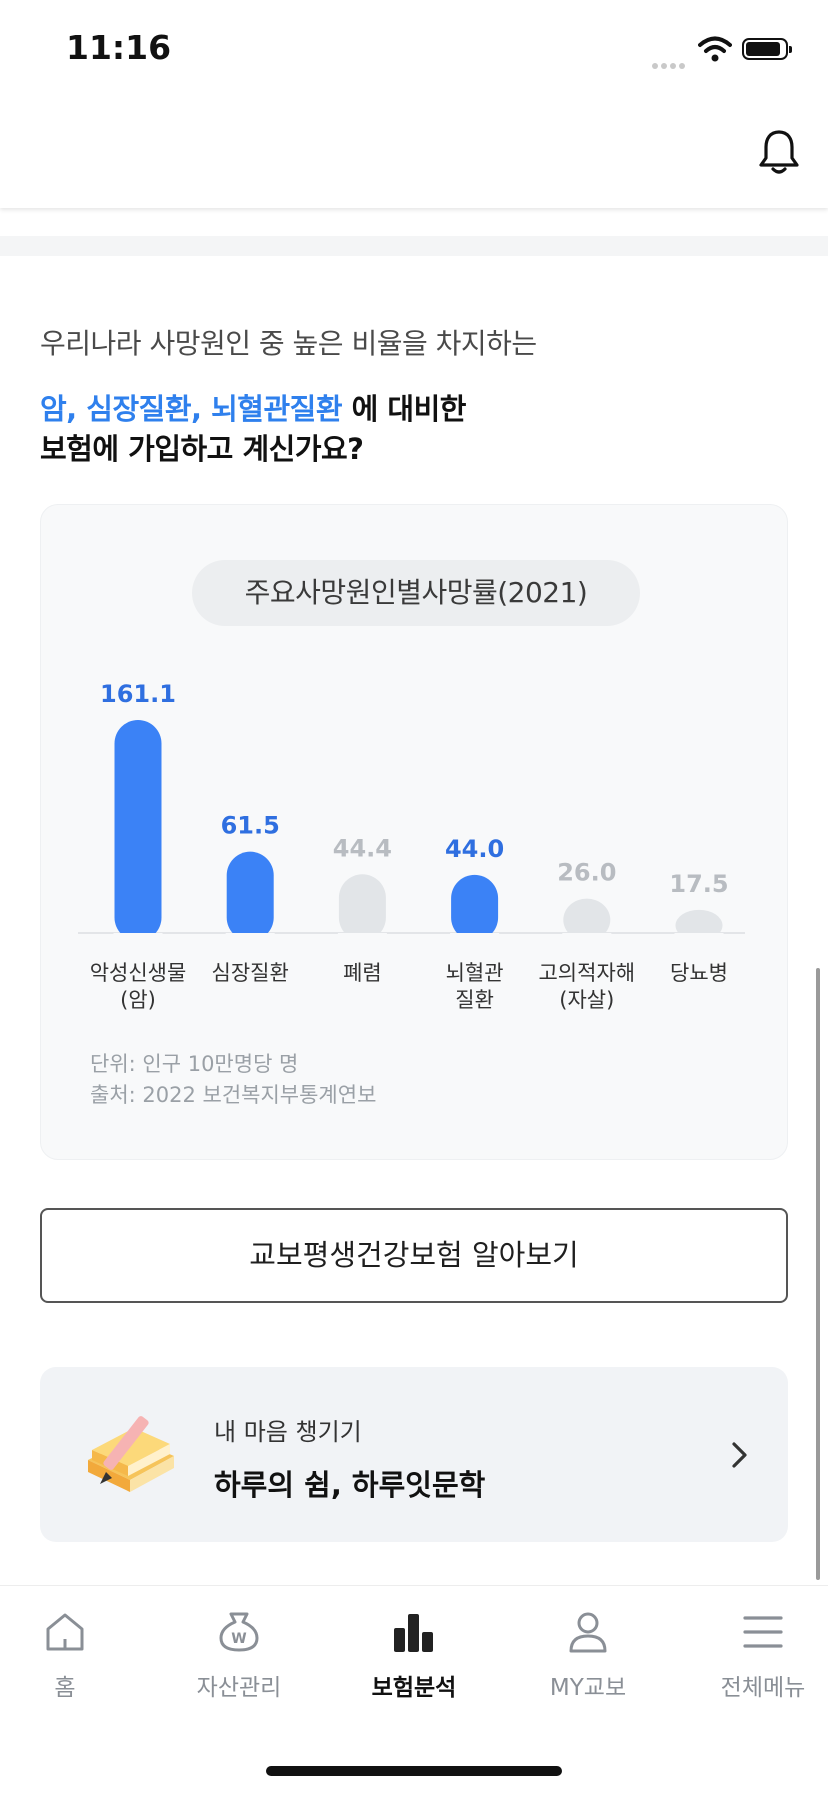  What do you see at coordinates (475, 973) in the screenshot?
I see `chart-category-label: 뇌혈관` at bounding box center [475, 973].